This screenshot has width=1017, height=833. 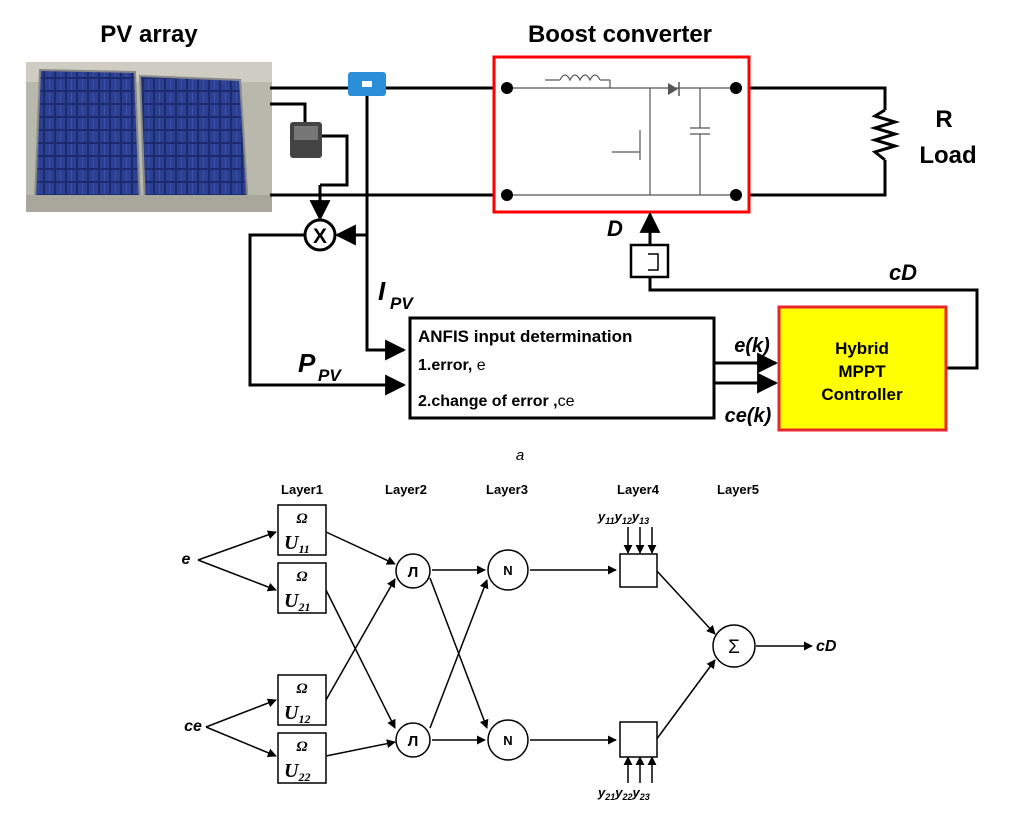 I want to click on cek-label: ce(k), so click(x=748, y=416).